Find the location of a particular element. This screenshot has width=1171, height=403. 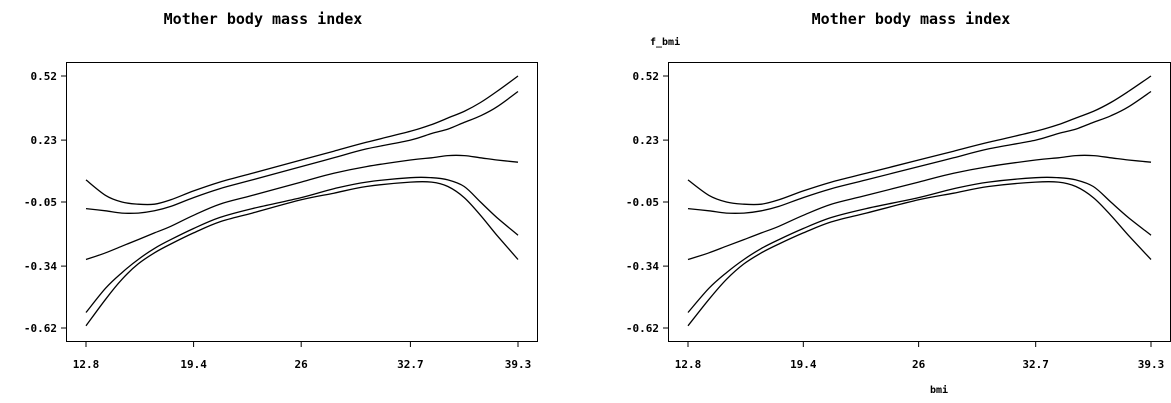

x-axis-label: bmi is located at coordinates (939, 390).